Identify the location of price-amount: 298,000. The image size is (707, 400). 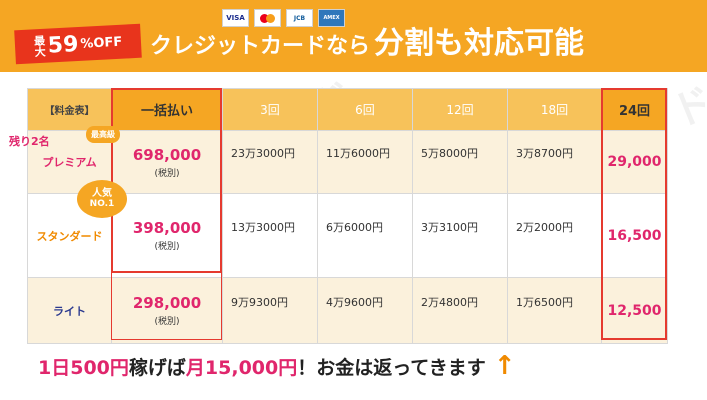
(167, 303).